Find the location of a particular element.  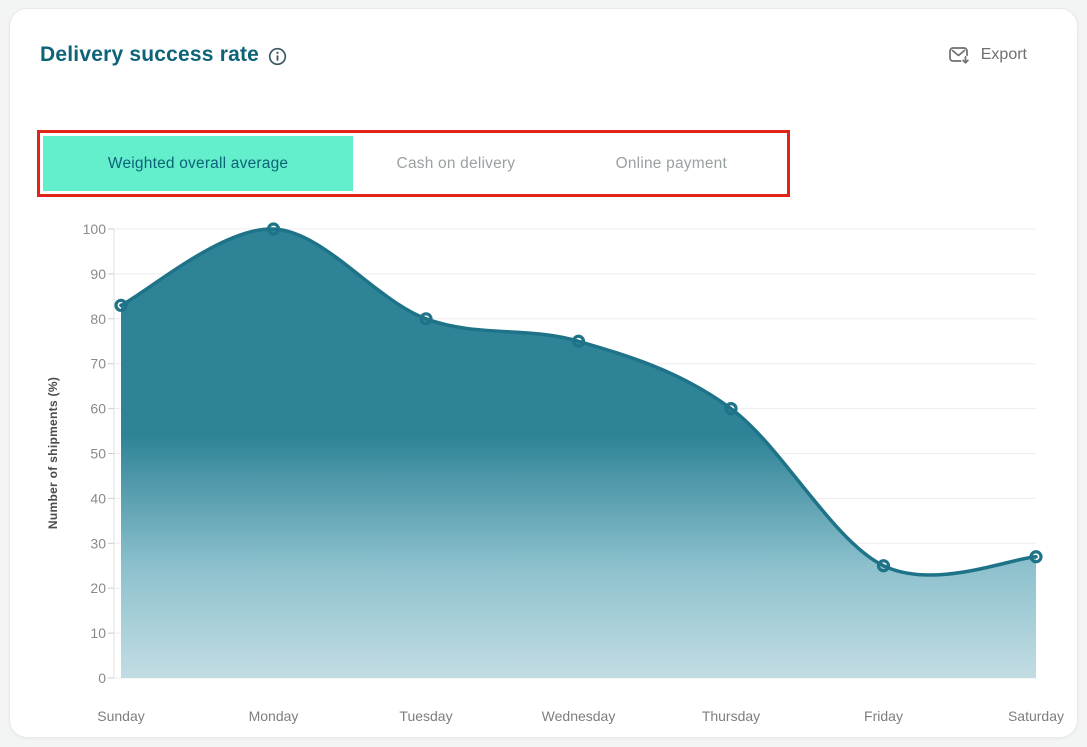

tab-online-payment: Online payment is located at coordinates (671, 163).